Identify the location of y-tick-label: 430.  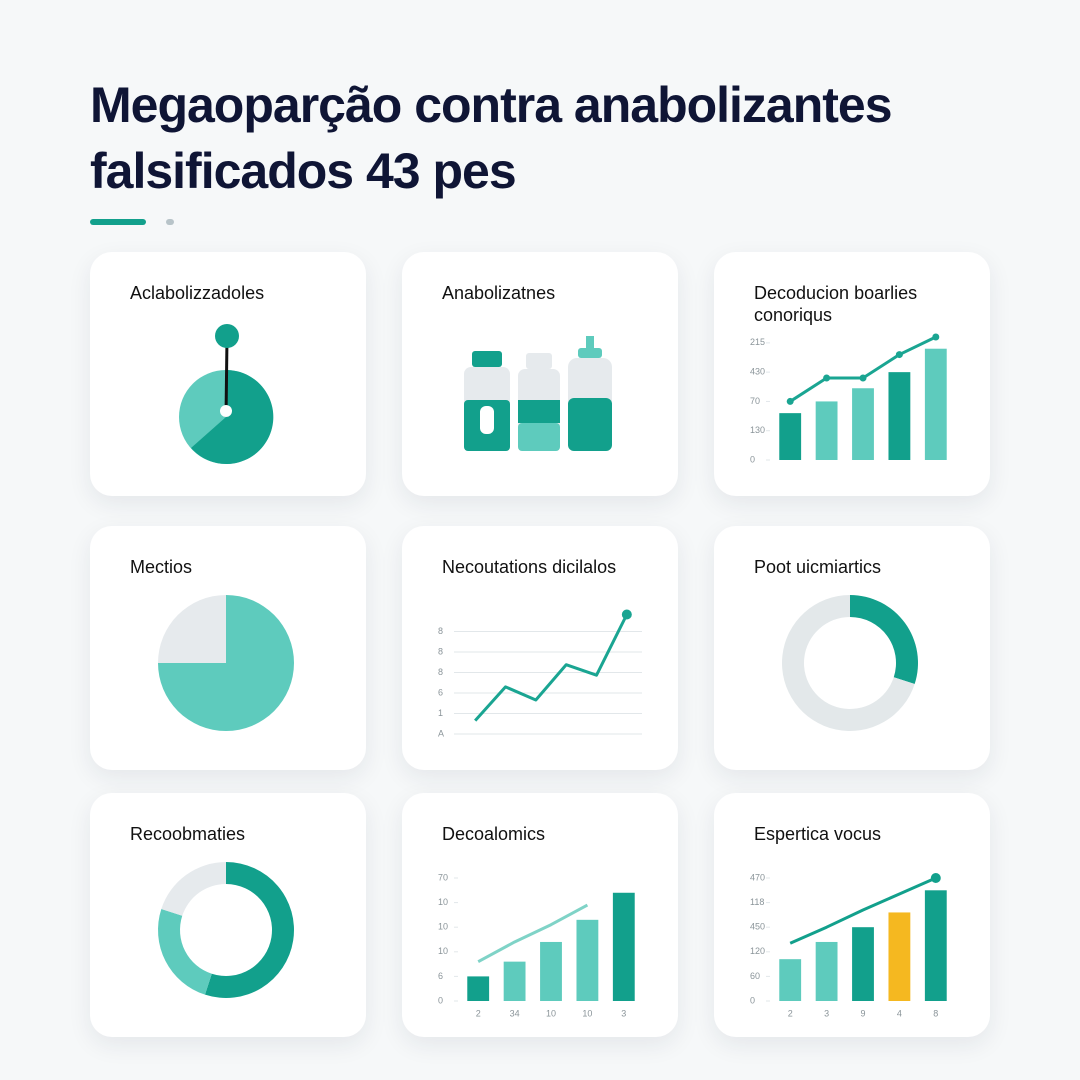
(757, 372).